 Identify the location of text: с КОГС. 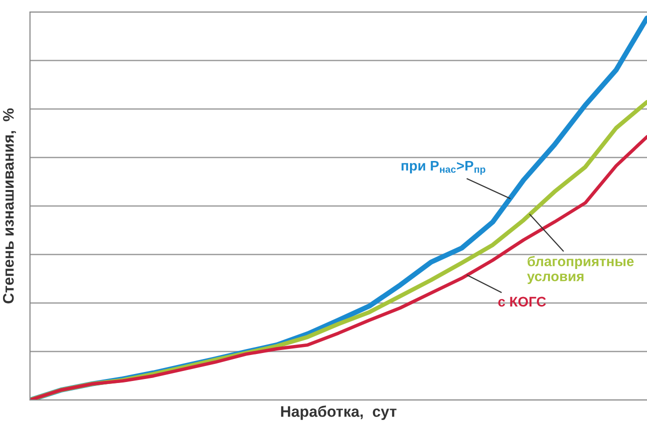
(522, 301).